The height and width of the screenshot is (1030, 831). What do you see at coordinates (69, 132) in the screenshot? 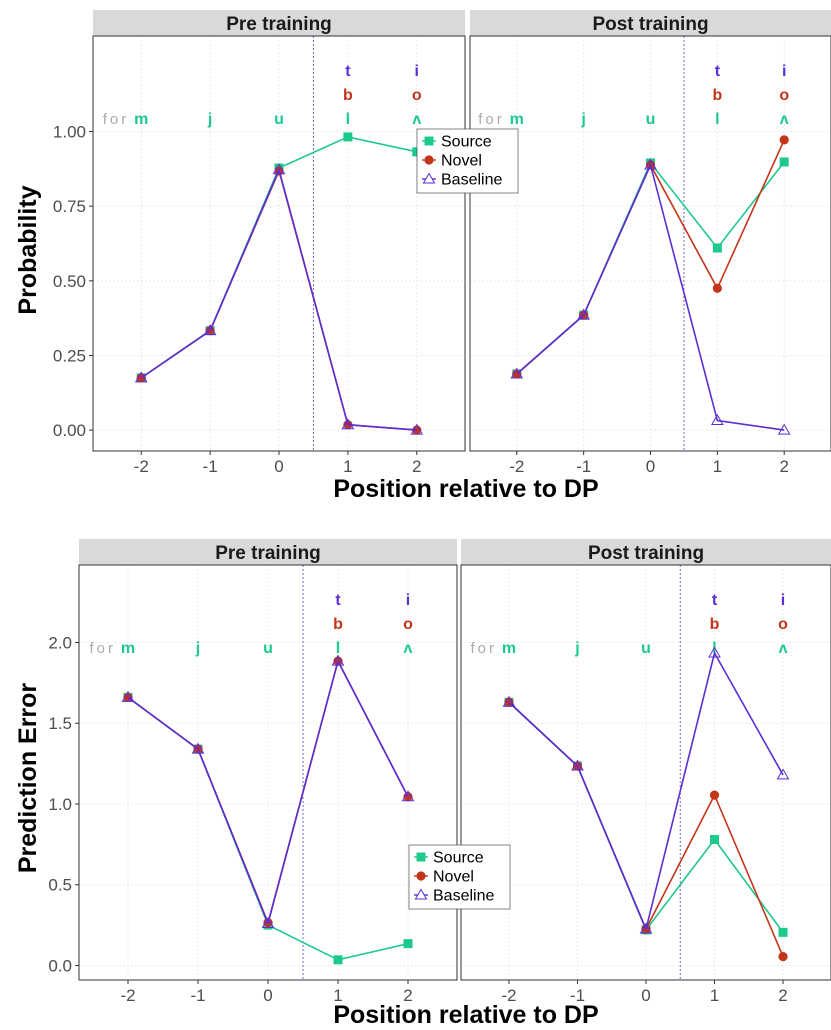
I see `y-tick-label: 1.00` at bounding box center [69, 132].